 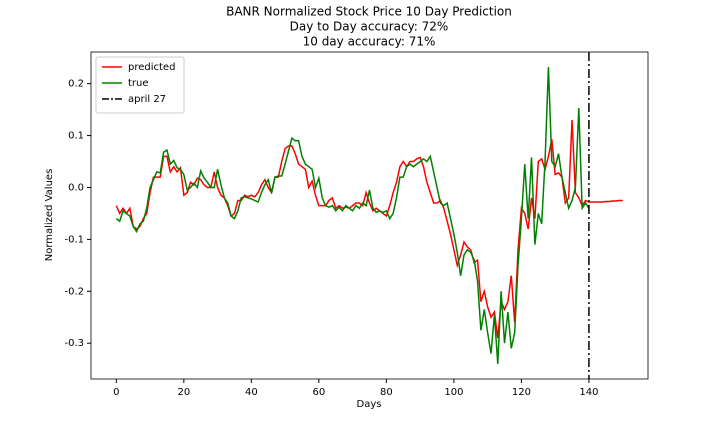 What do you see at coordinates (147, 99) in the screenshot?
I see `legend-label: april 27` at bounding box center [147, 99].